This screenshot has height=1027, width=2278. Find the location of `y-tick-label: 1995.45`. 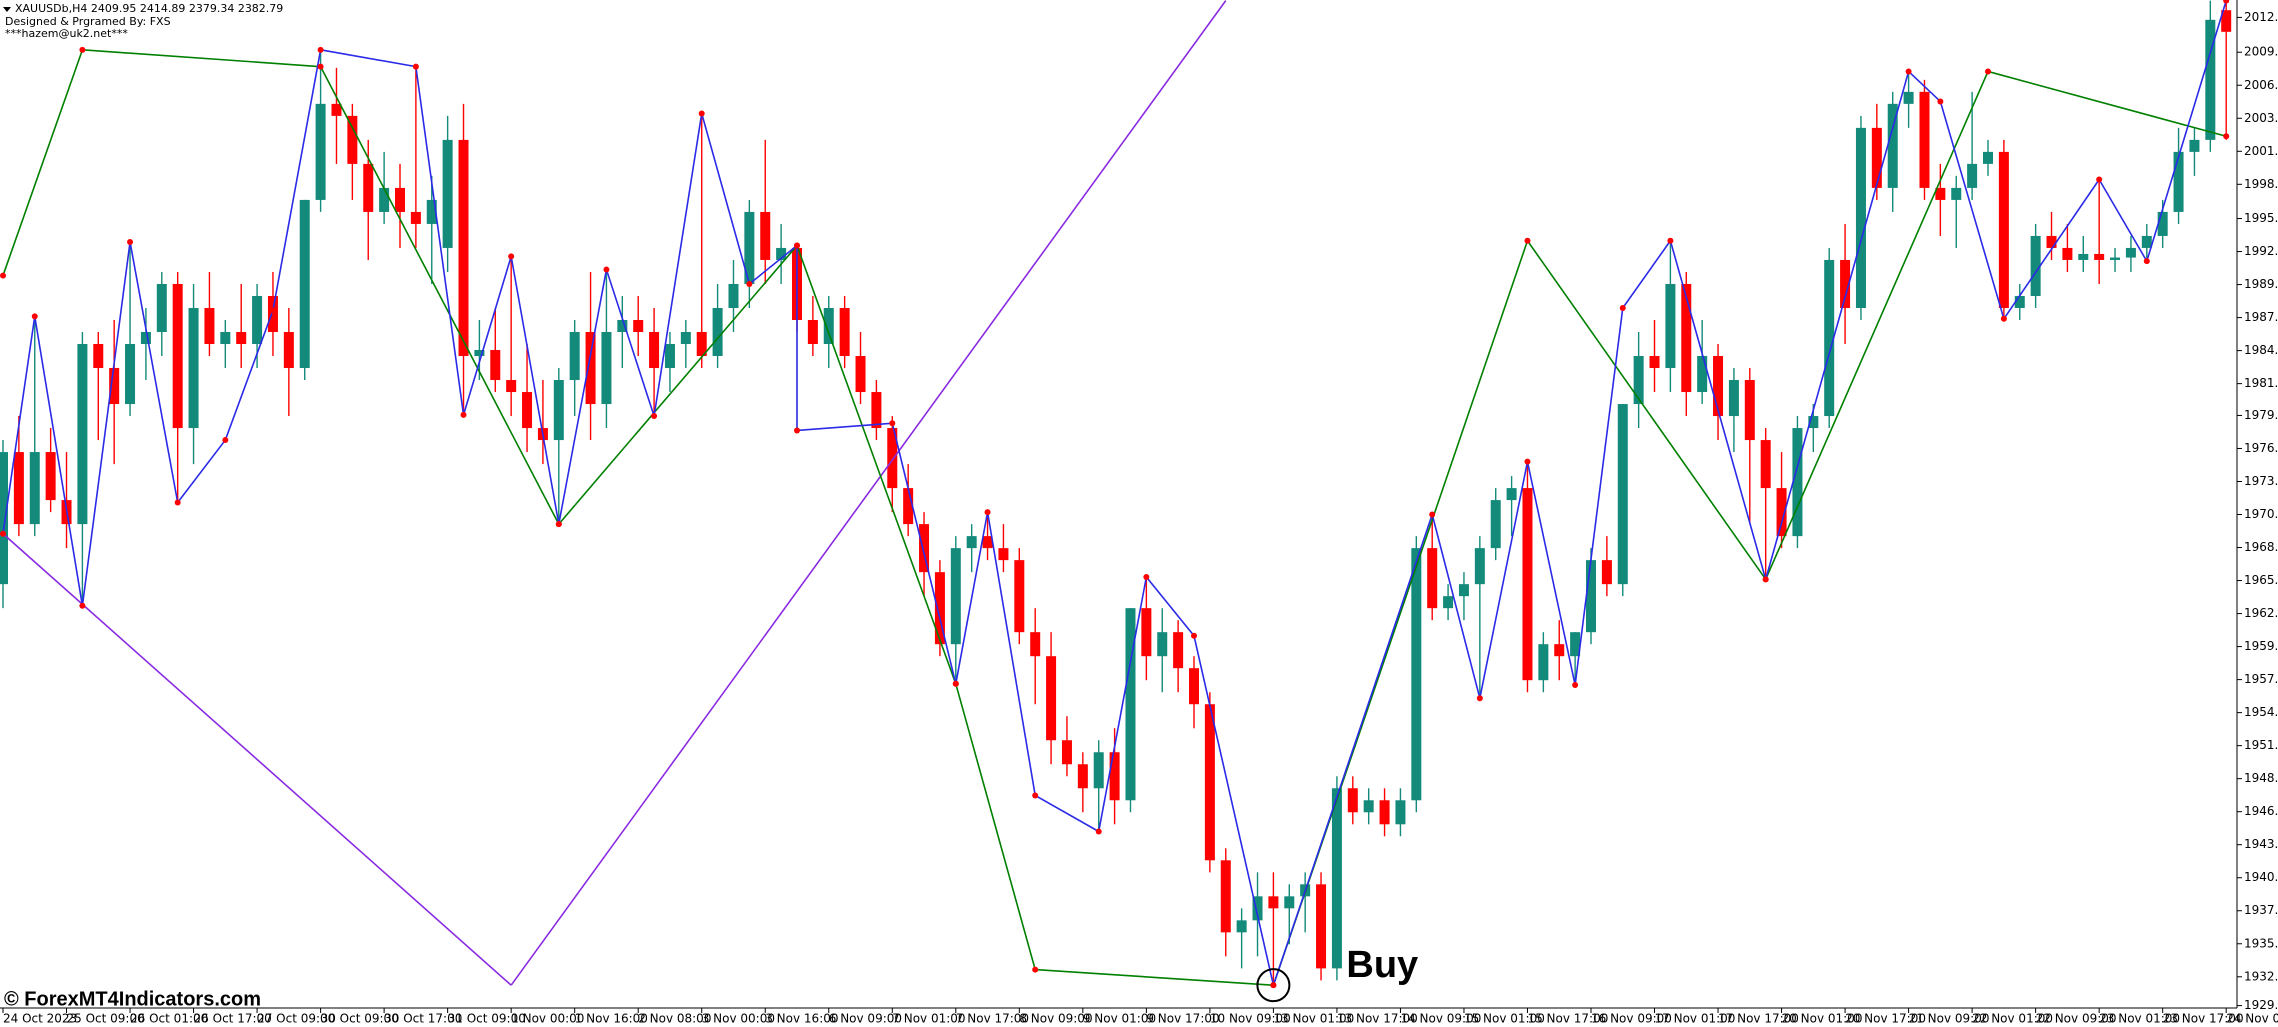

y-tick-label: 1995.45 is located at coordinates (2261, 218).